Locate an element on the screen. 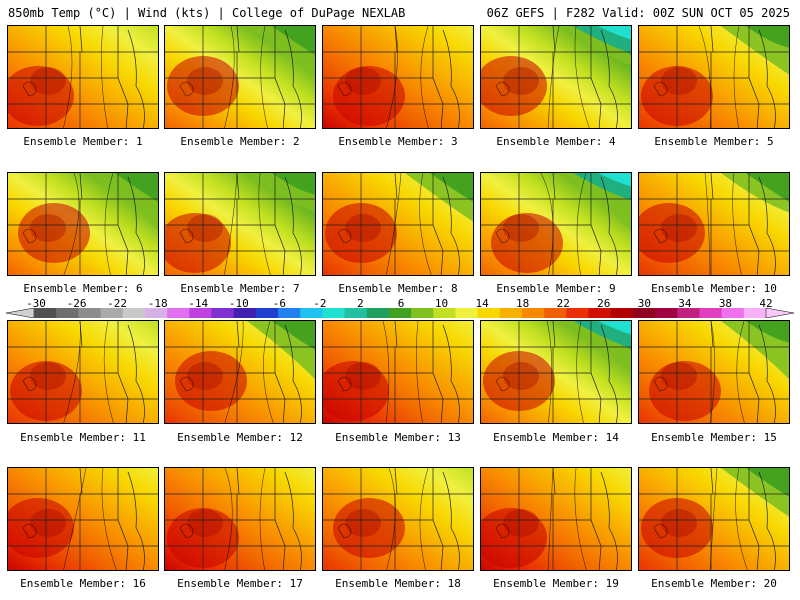  ensemble-member-label: Ensemble Member: 8 is located at coordinates (398, 288).